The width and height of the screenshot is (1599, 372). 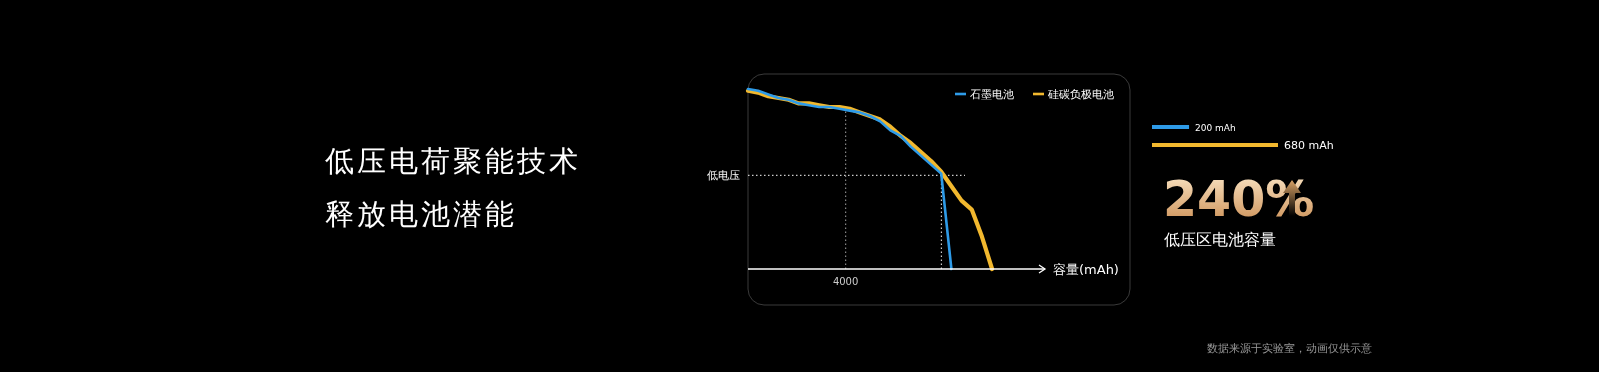 What do you see at coordinates (723, 176) in the screenshot?
I see `ref-line-label: 低电压` at bounding box center [723, 176].